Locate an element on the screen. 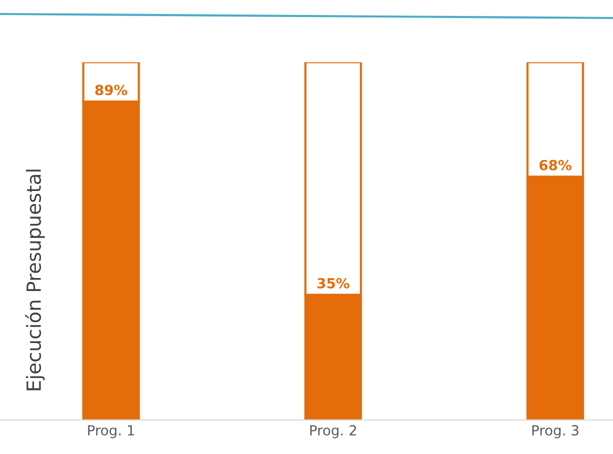 The image size is (613, 454). data-label: 68% is located at coordinates (555, 165).